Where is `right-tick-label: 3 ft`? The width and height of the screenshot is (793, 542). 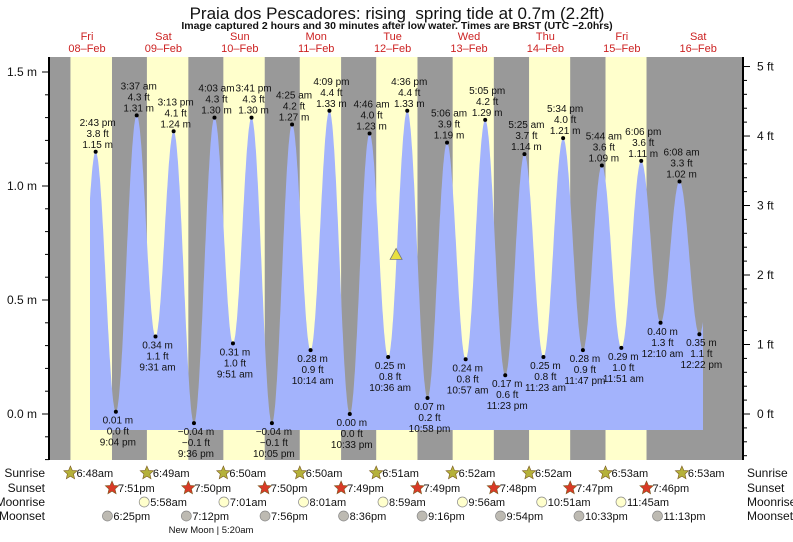 right-tick-label: 3 ft is located at coordinates (765, 206).